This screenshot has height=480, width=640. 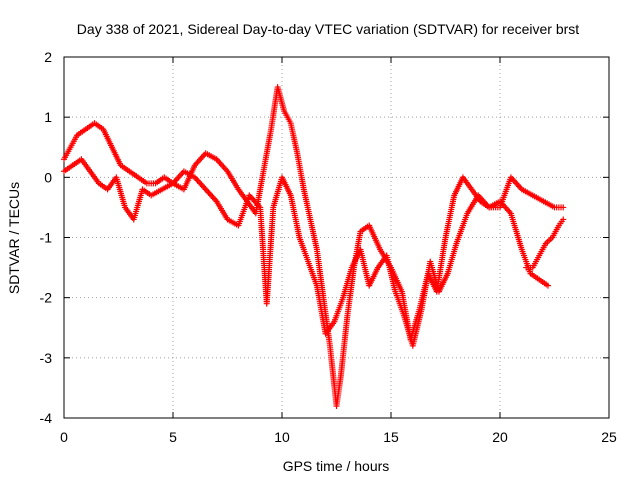 I want to click on x-tick-label: 20, so click(x=500, y=437).